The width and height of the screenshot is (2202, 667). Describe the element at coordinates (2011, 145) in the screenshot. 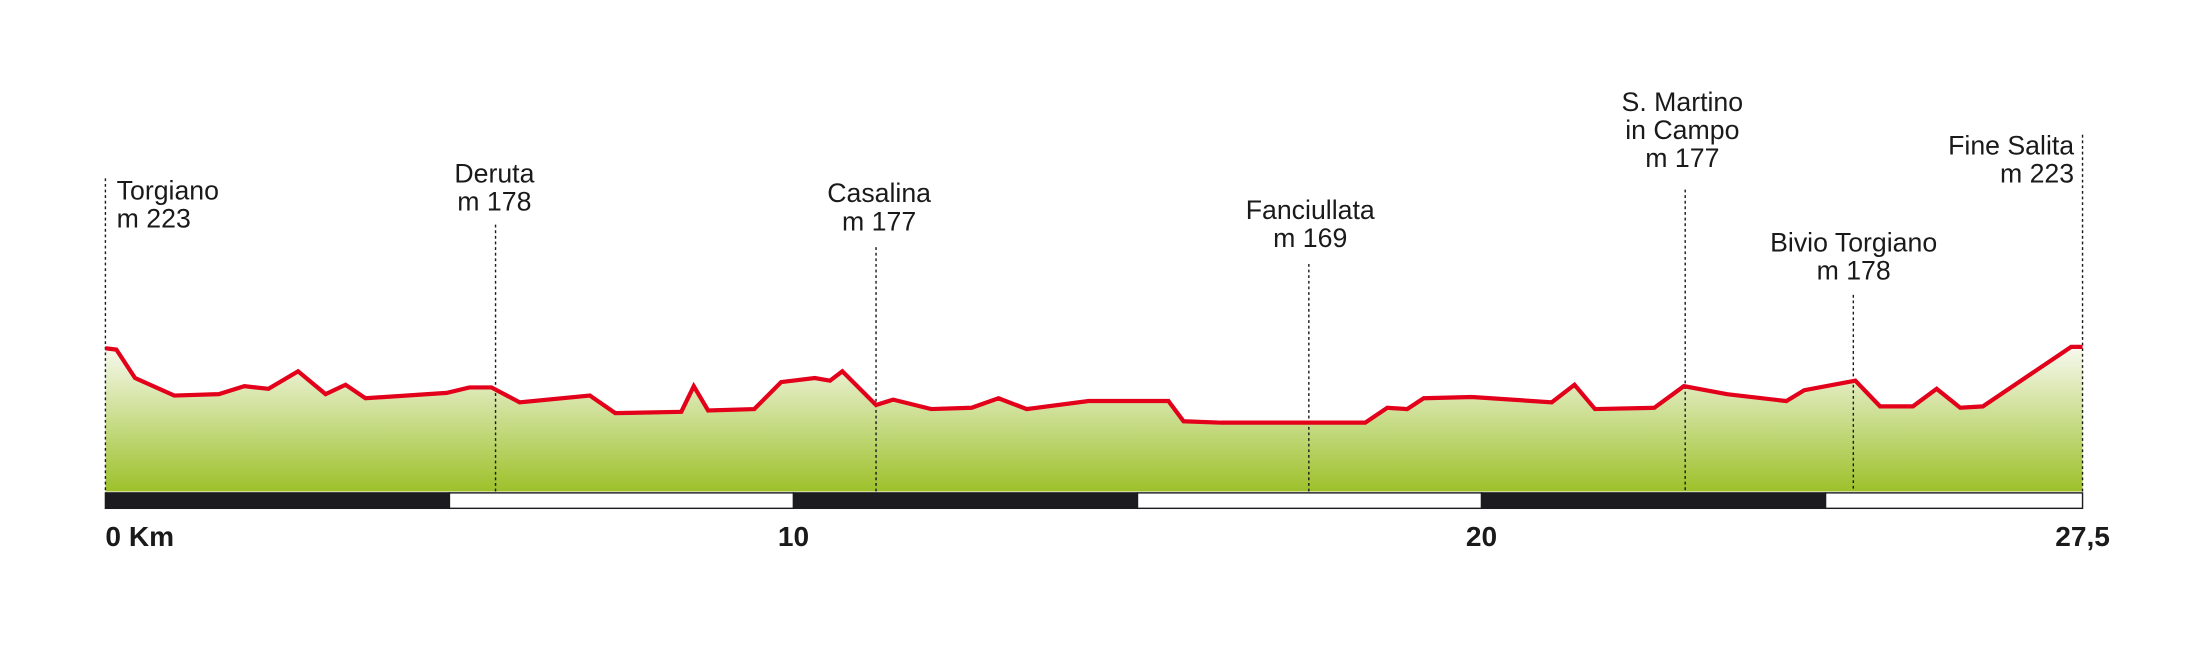

I see `waypoint-name-label: Fine Salita` at that location.